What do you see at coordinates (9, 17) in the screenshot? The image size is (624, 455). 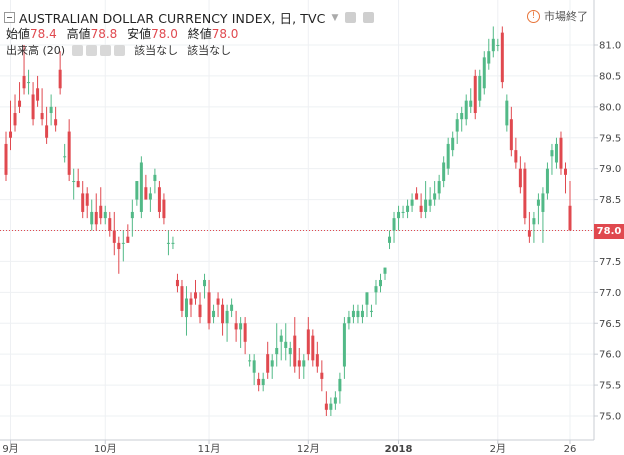 I see `collapse-icon` at bounding box center [9, 17].